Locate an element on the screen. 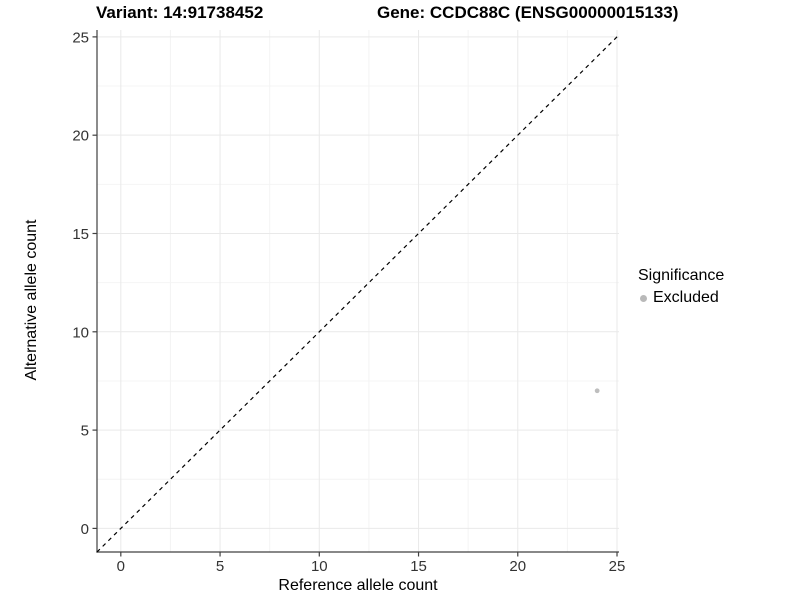  x-tick-label: 0 is located at coordinates (121, 566).